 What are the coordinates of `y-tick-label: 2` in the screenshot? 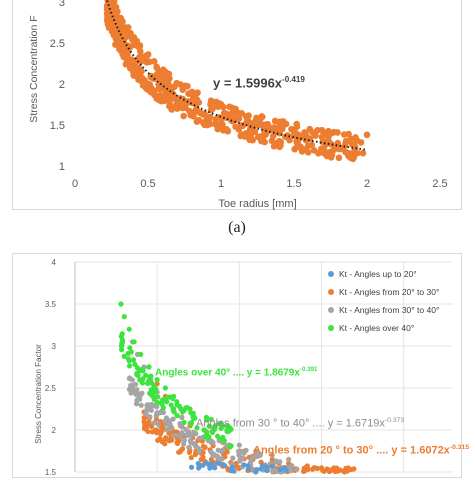 It's located at (54, 430).